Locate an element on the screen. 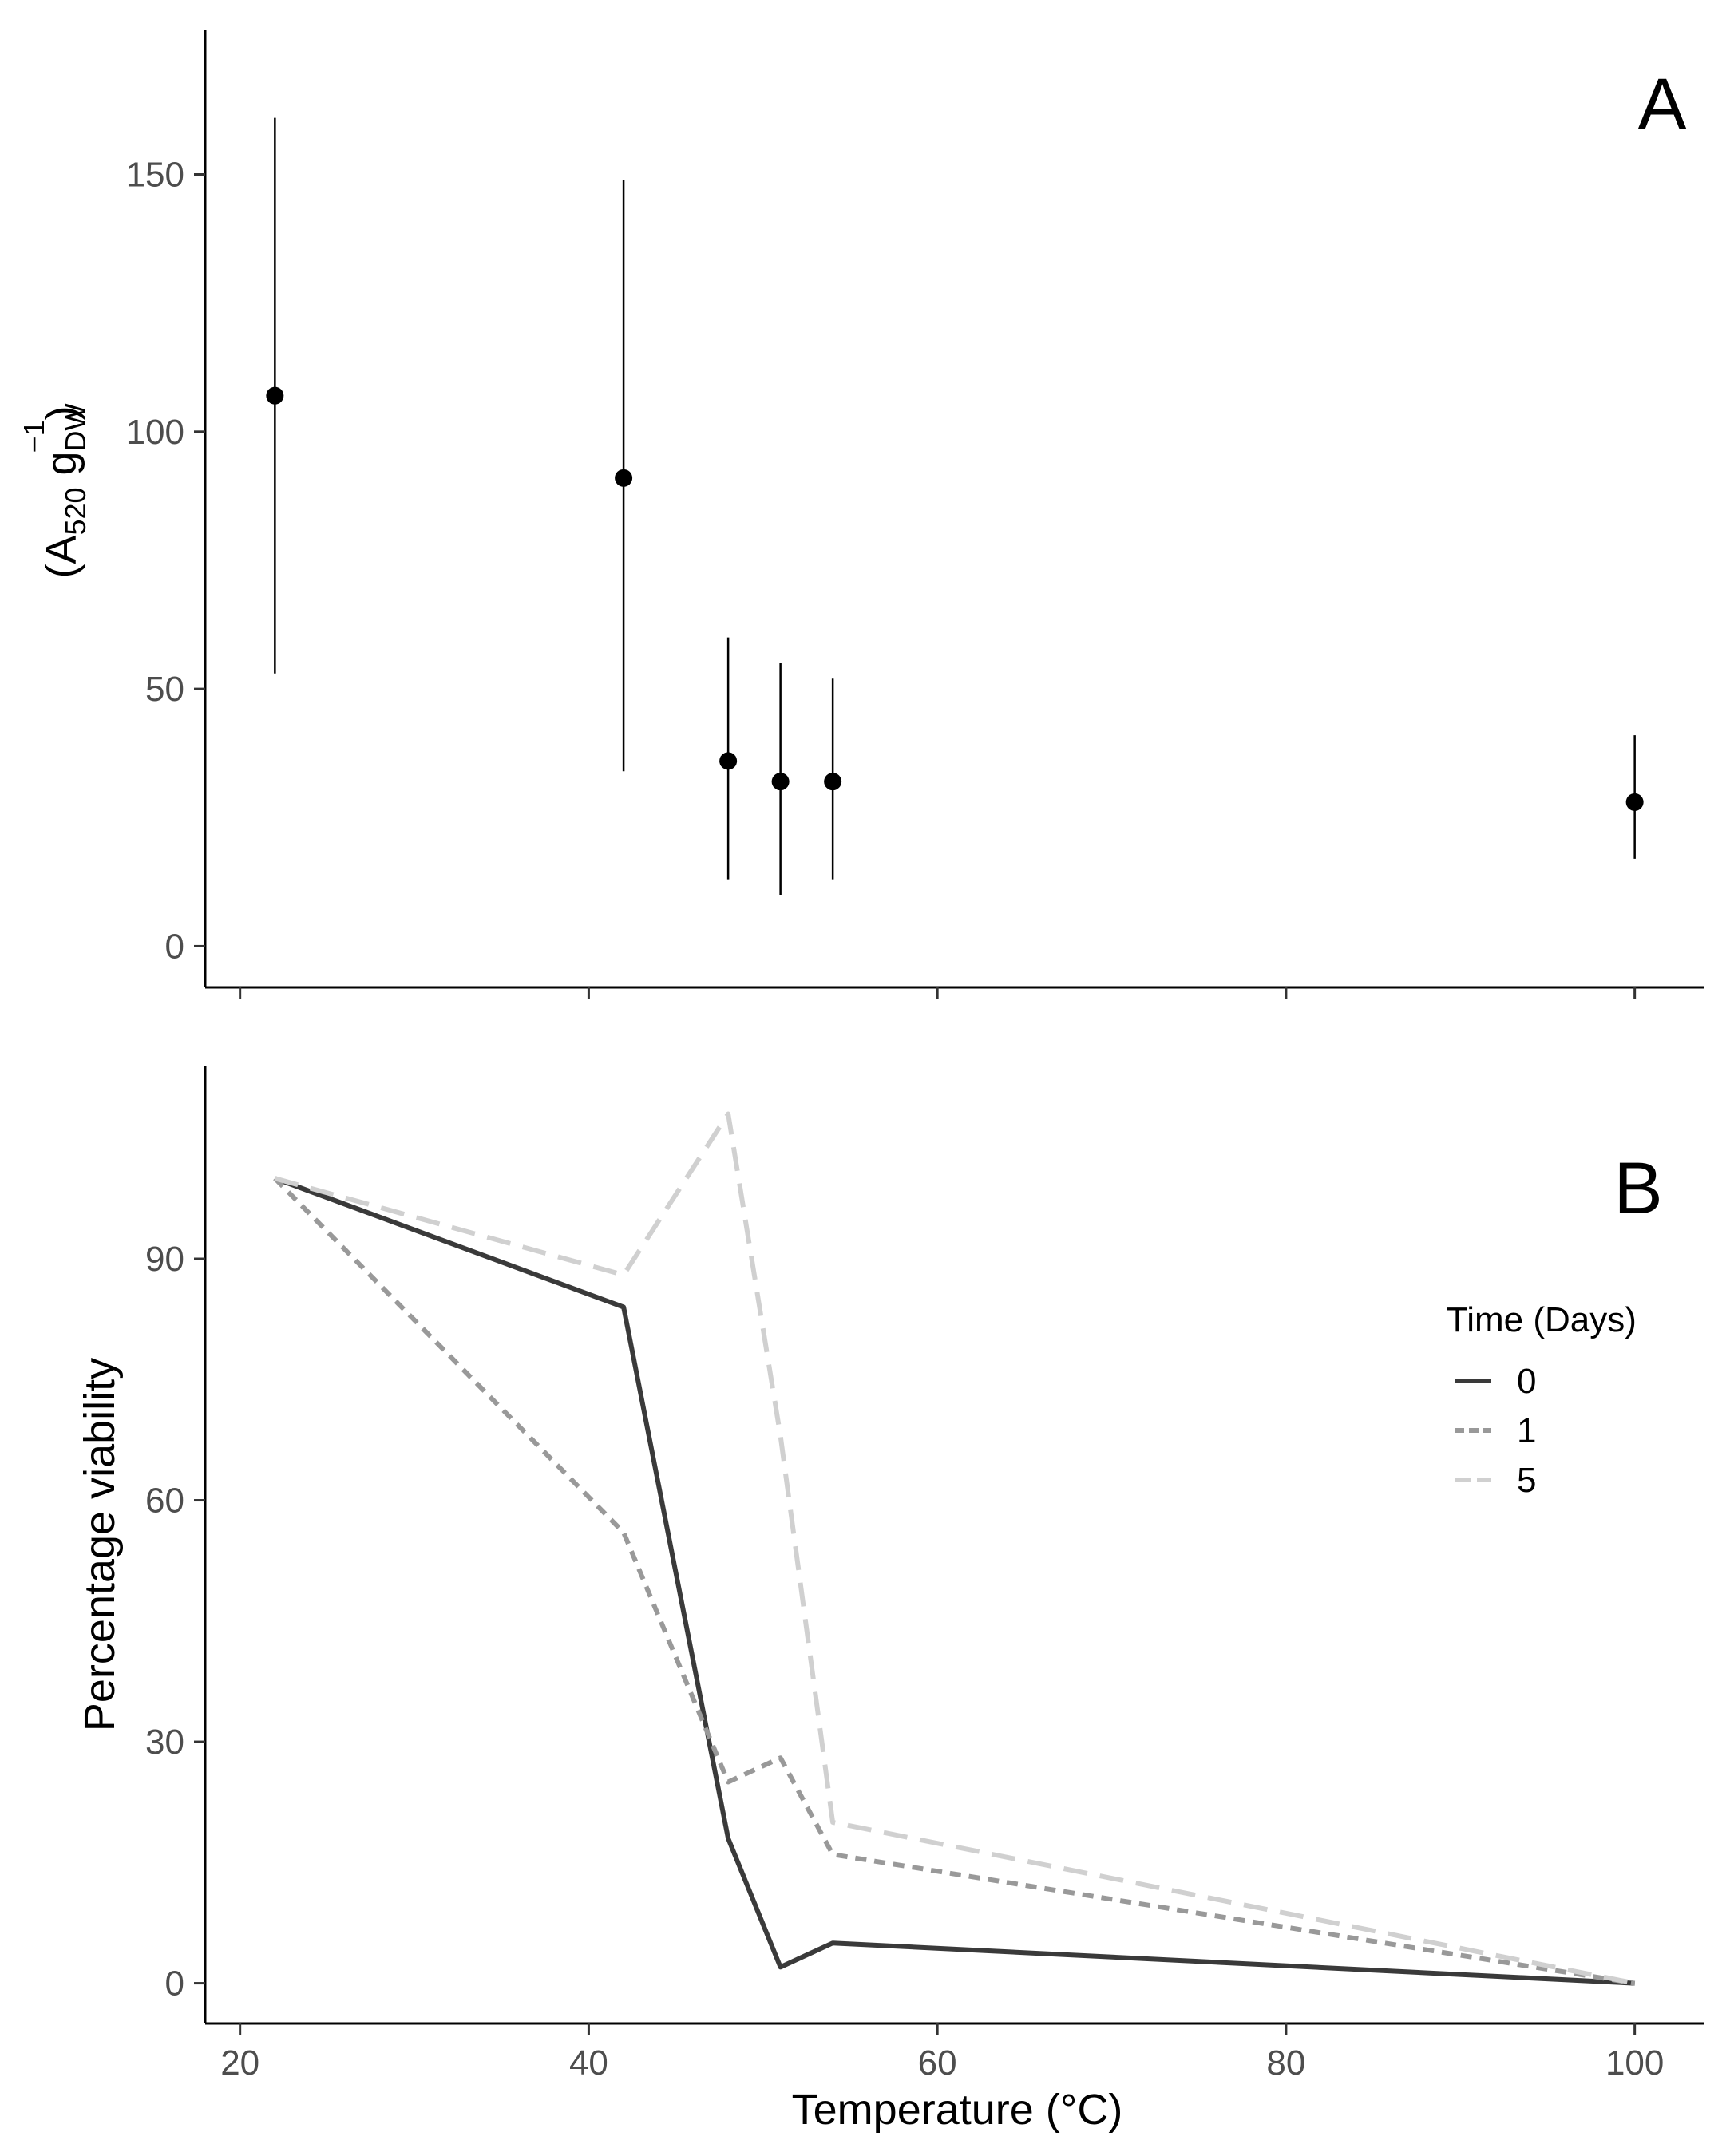 The width and height of the screenshot is (1730, 2156). panel-b-x-ticks: 20 40 60 80 100 is located at coordinates (942, 2053).